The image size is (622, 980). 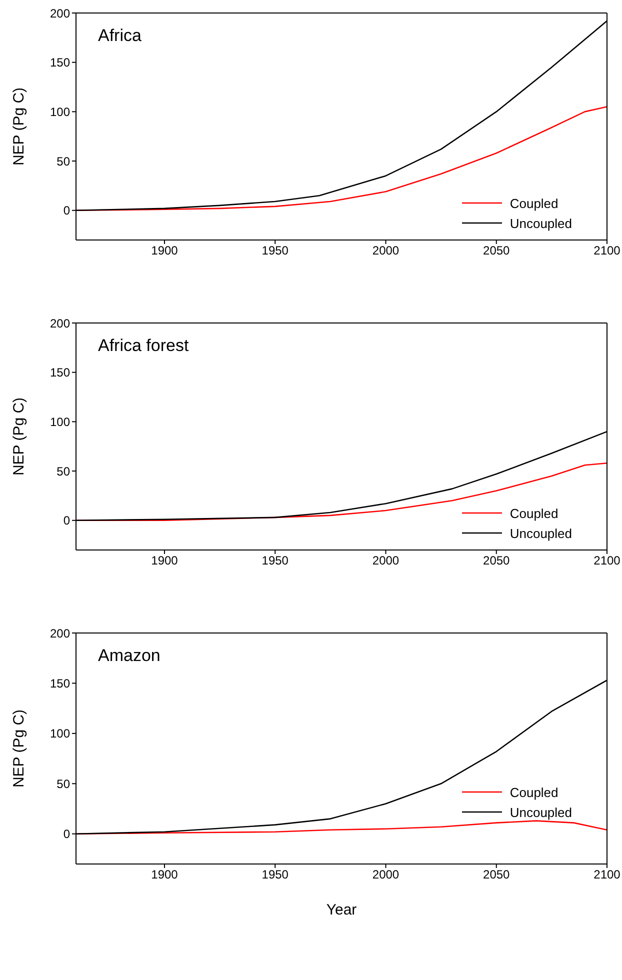 I want to click on text: Africa, so click(x=120, y=36).